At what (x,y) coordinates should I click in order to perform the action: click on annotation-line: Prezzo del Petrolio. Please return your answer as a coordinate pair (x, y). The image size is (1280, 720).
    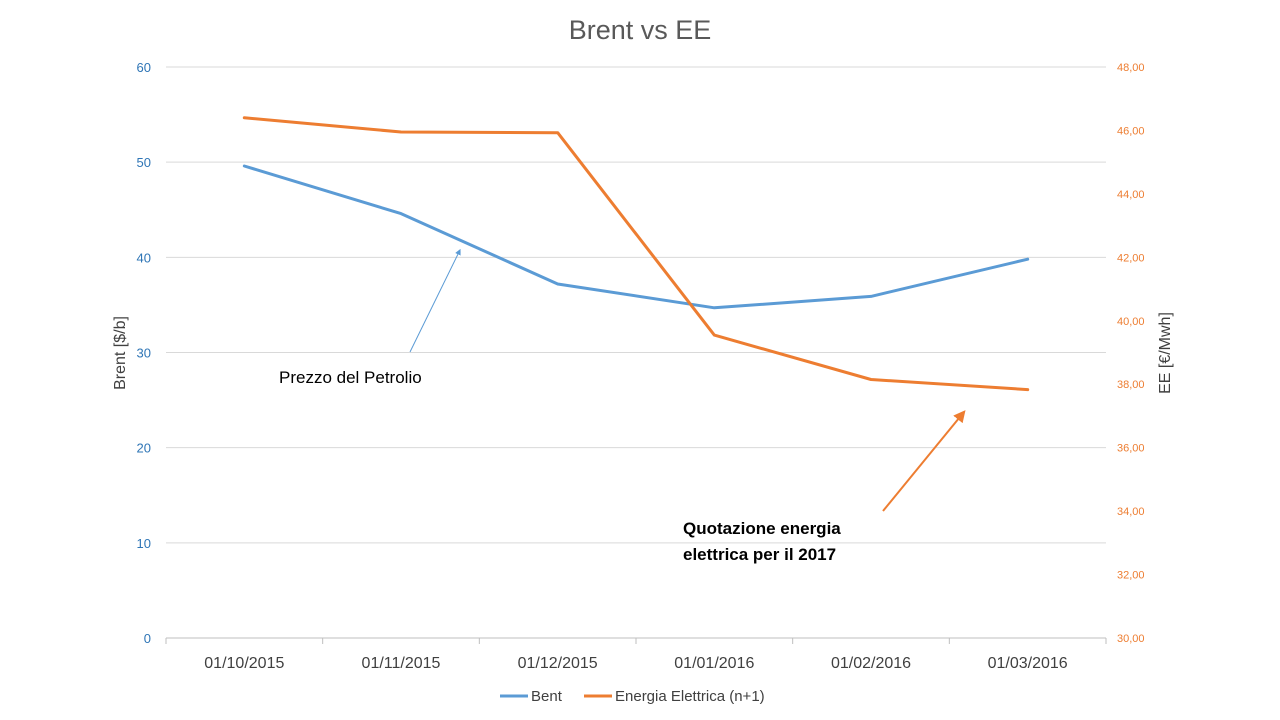
    Looking at the image, I should click on (350, 377).